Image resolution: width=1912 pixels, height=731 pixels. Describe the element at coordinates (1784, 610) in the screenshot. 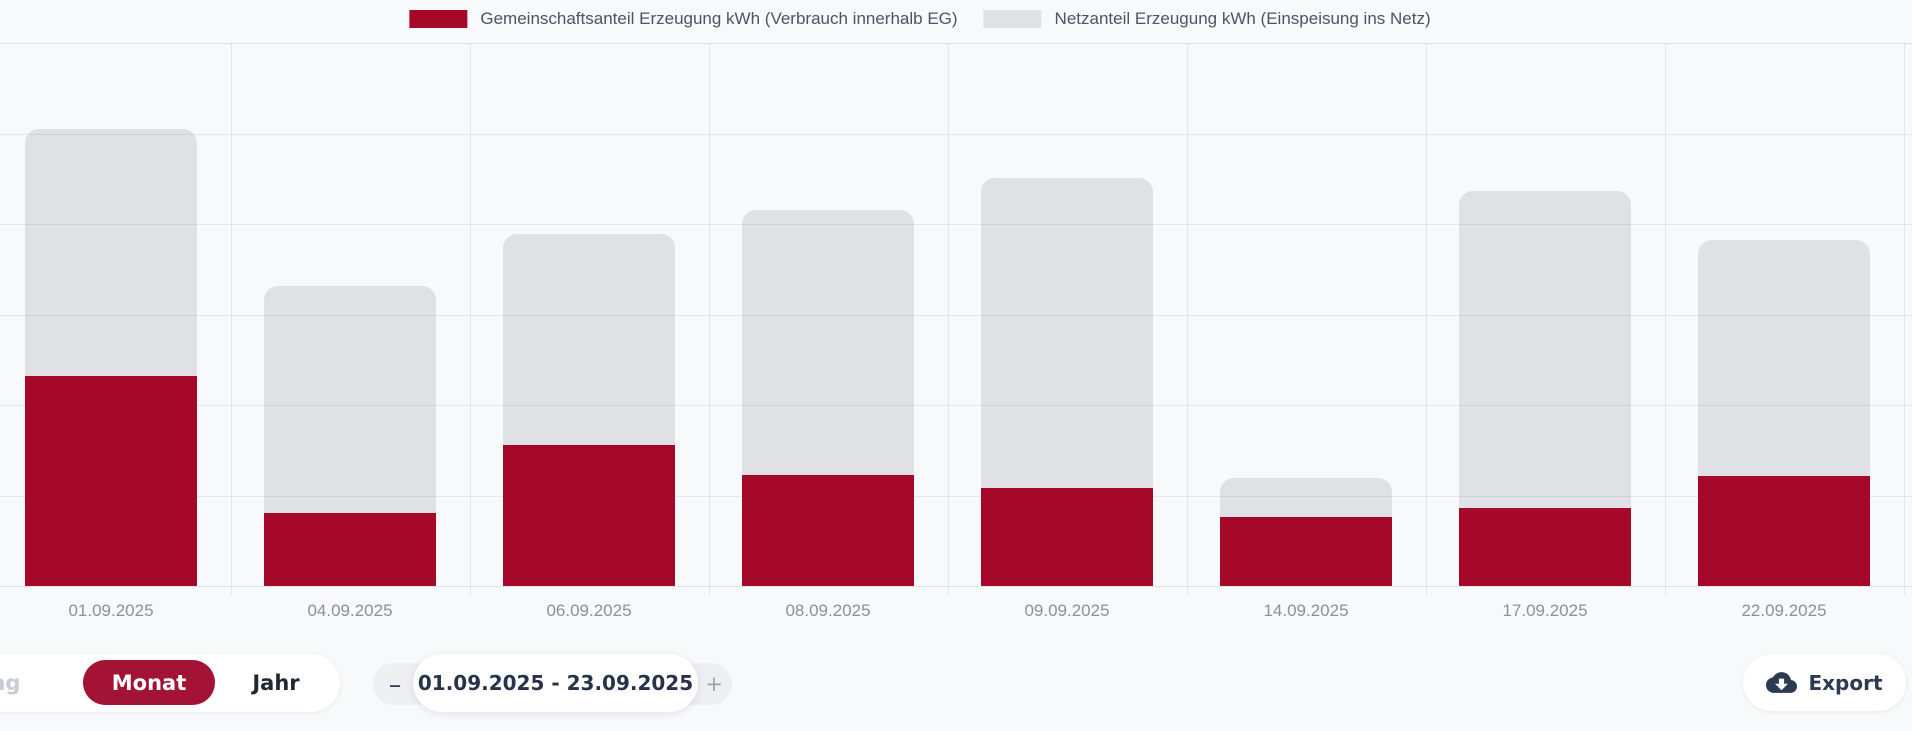

I see `x-axis-label: 22.09.2025` at that location.